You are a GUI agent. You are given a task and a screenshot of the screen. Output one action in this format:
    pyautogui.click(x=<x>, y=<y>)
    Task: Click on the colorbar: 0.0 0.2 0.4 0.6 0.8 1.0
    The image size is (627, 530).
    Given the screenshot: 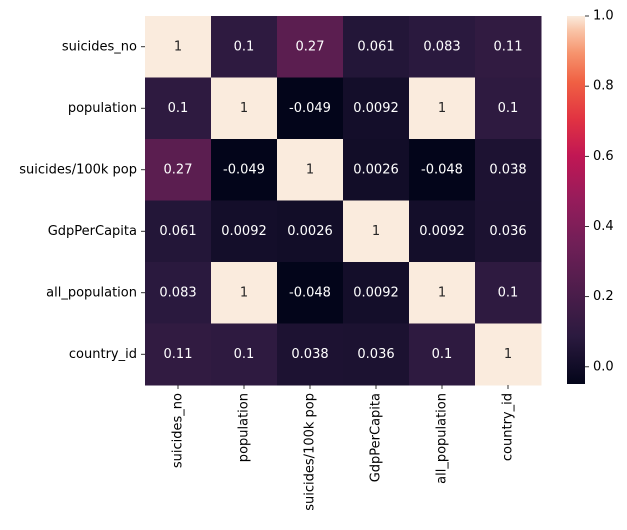 What is the action you would take?
    pyautogui.click(x=590, y=196)
    